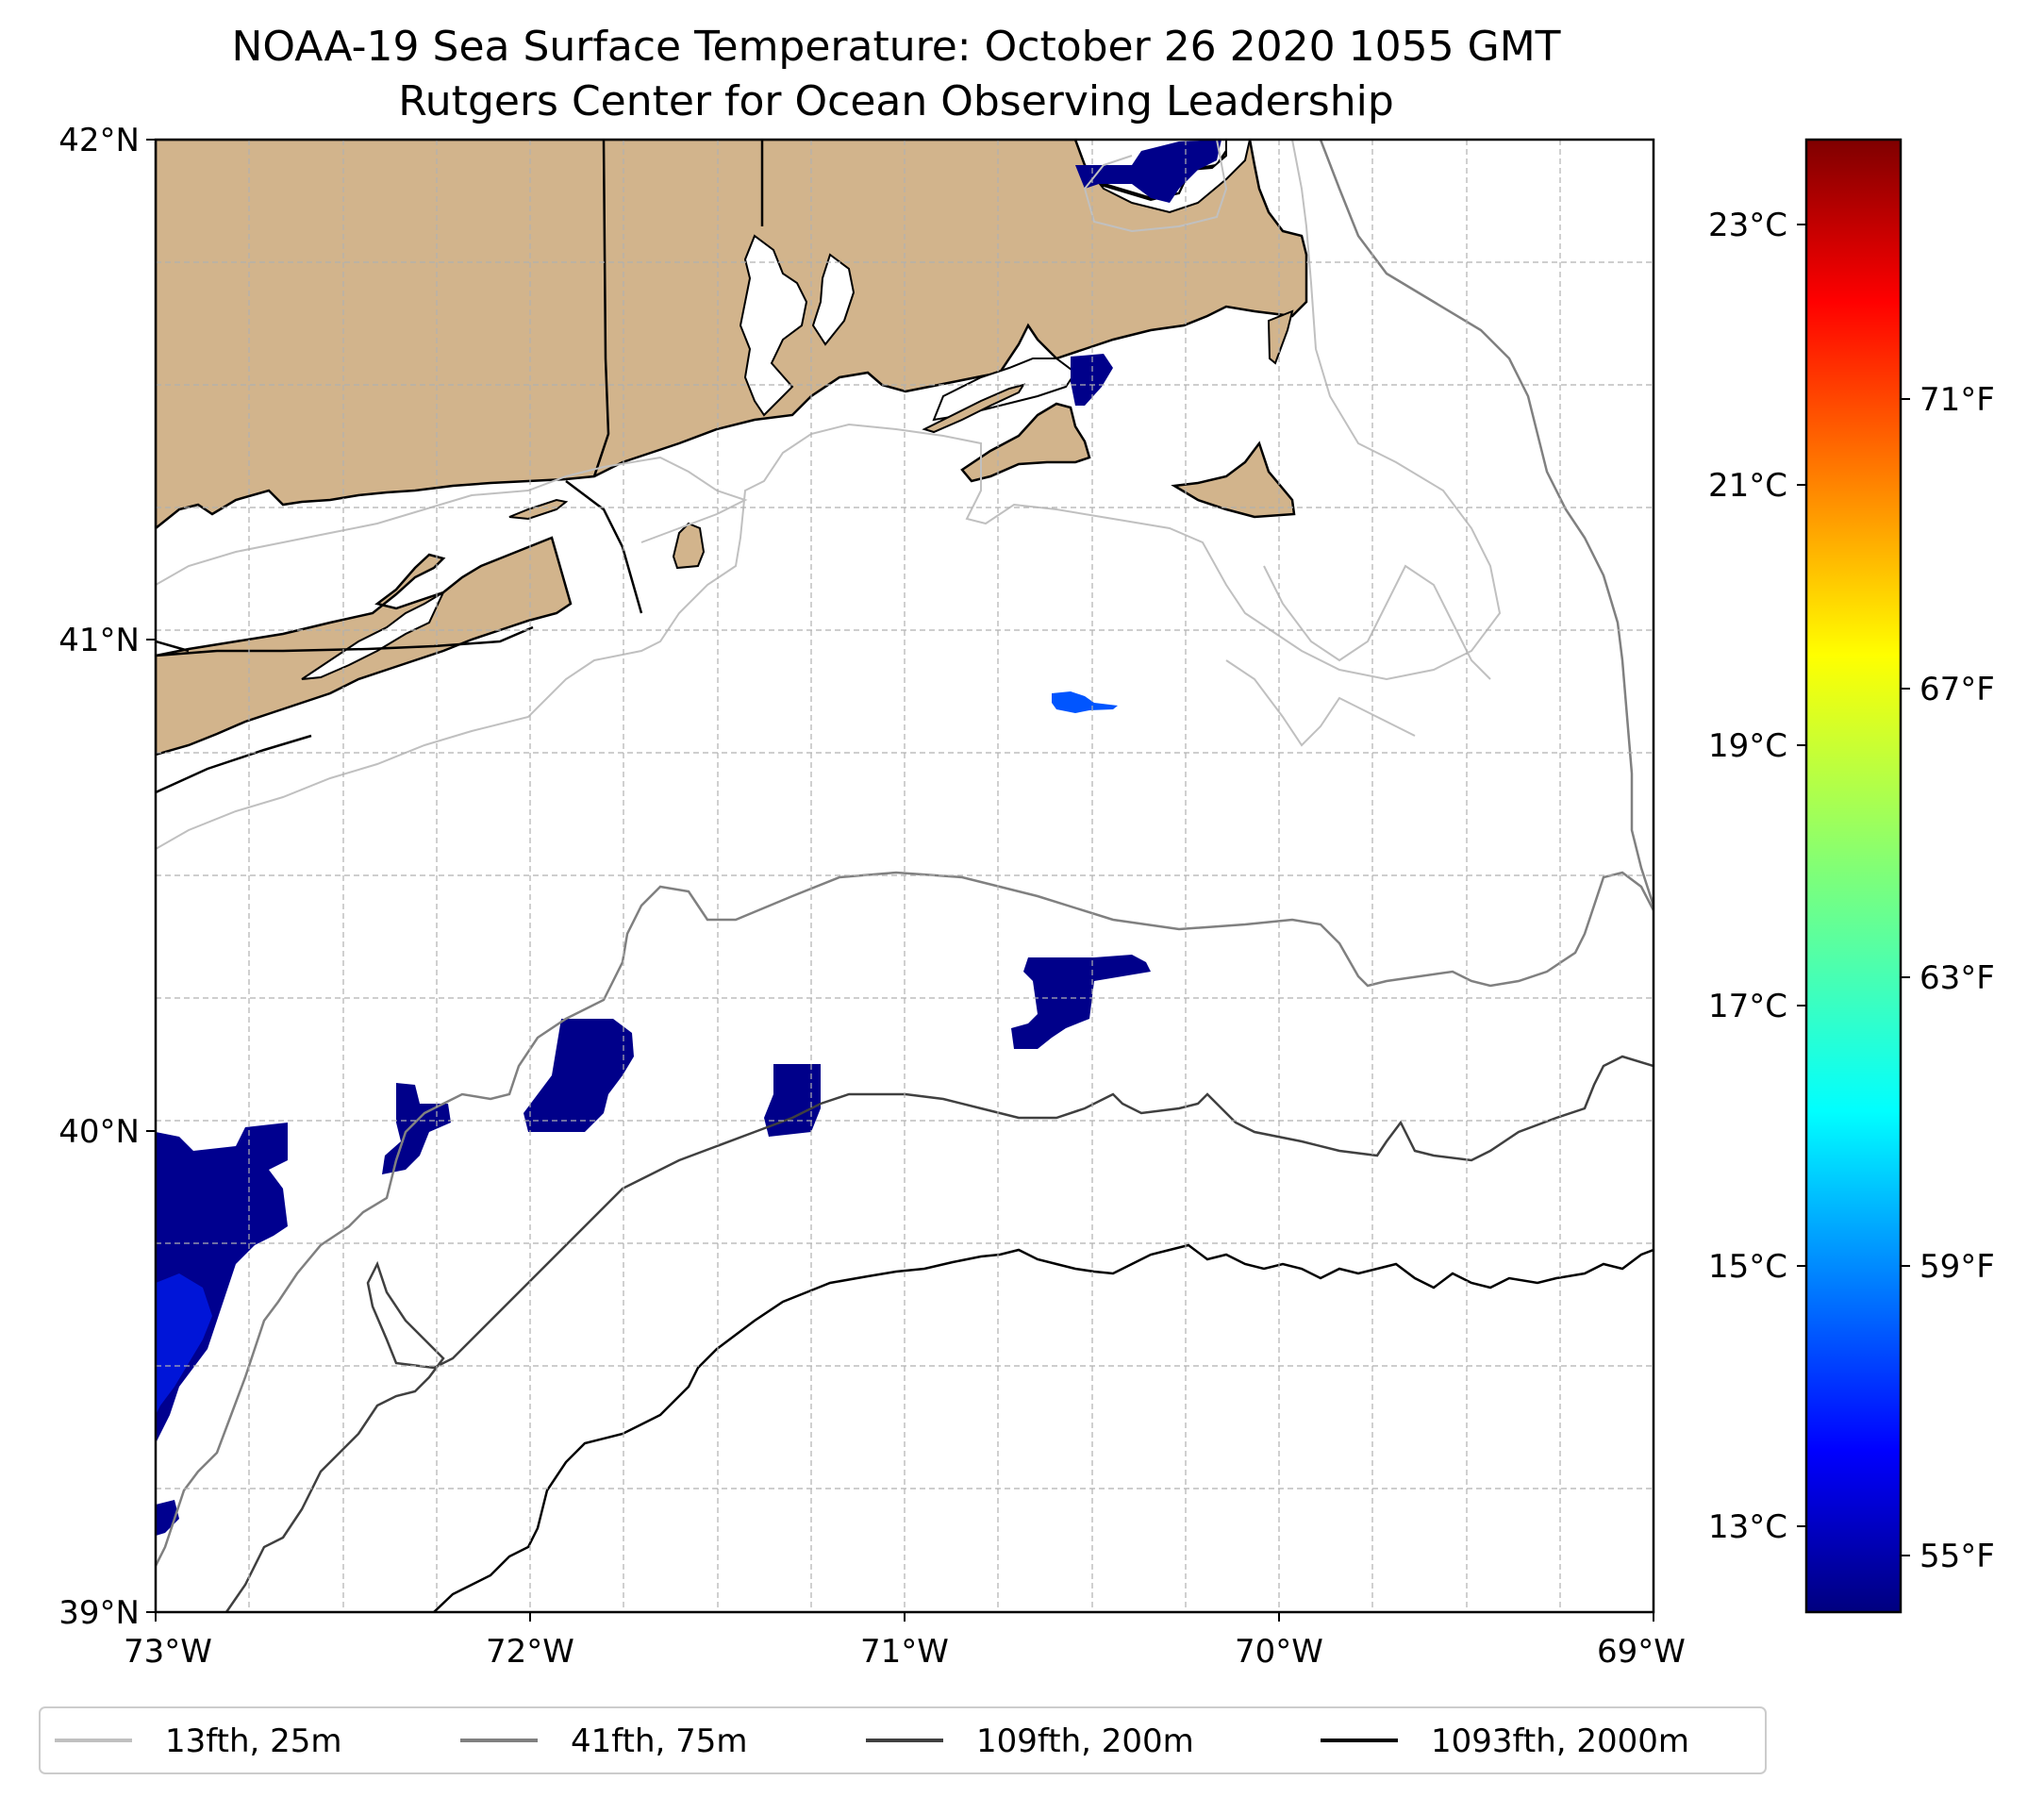 This screenshot has height=1797, width=2044. I want to click on isobath-25m-b, so click(1155, 186).